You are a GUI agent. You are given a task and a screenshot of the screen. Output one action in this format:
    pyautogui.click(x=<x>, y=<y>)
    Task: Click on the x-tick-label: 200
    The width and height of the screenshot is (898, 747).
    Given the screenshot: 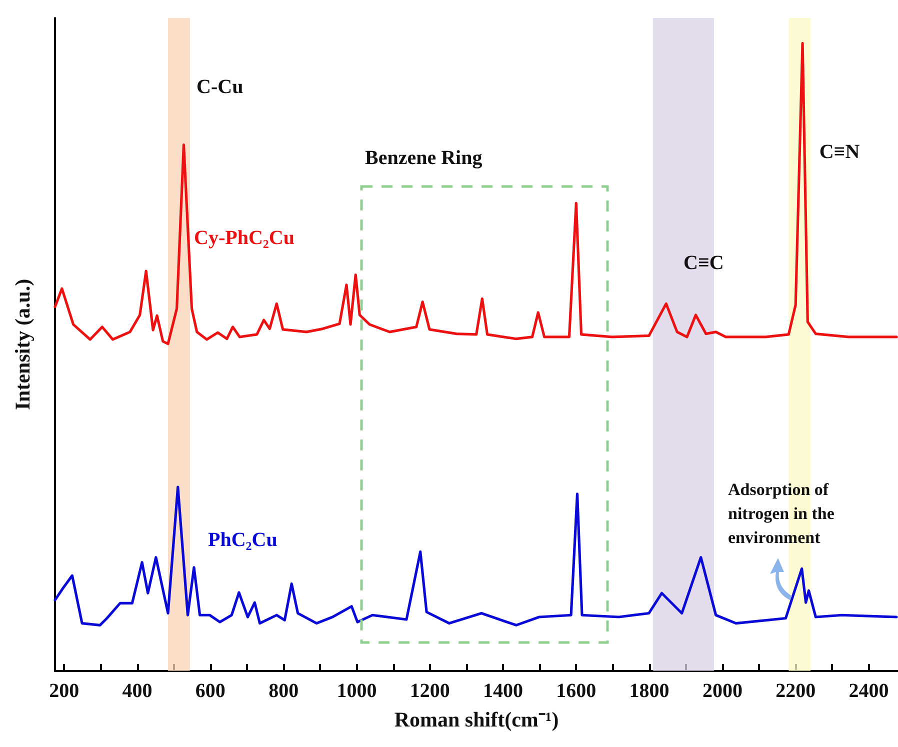 What is the action you would take?
    pyautogui.click(x=64, y=691)
    